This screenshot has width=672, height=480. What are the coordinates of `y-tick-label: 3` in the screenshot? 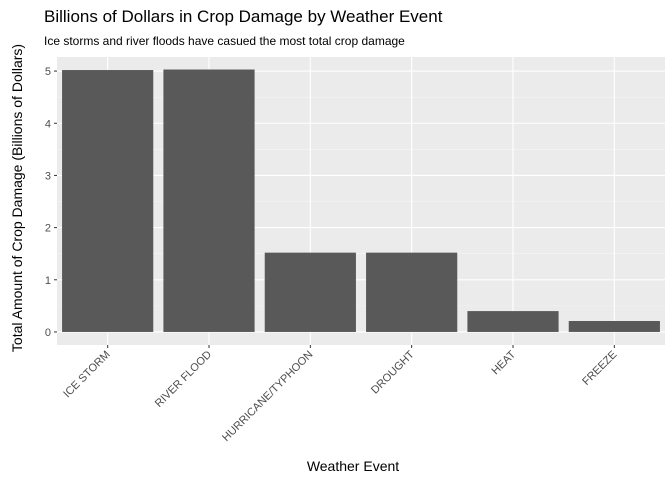 It's located at (48, 176).